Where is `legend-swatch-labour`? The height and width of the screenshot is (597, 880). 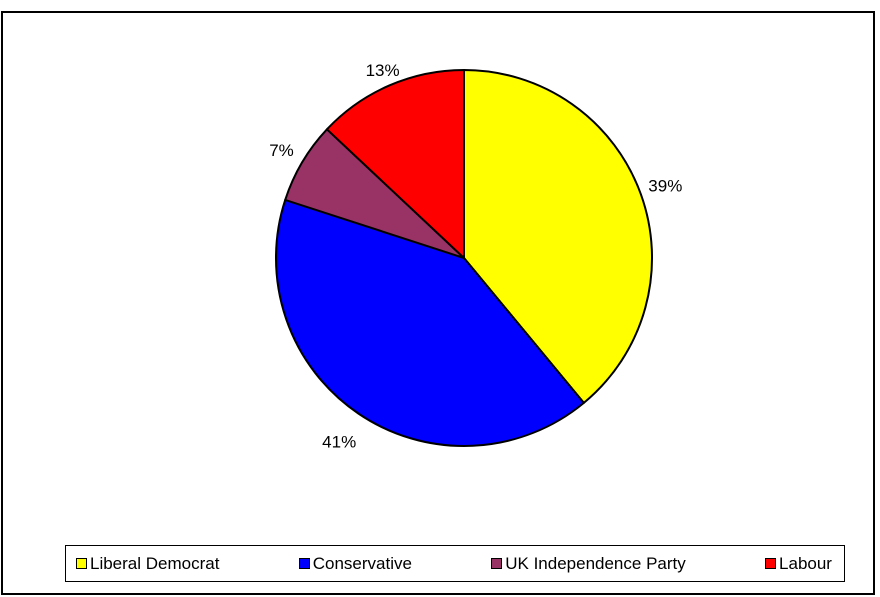 legend-swatch-labour is located at coordinates (770, 563).